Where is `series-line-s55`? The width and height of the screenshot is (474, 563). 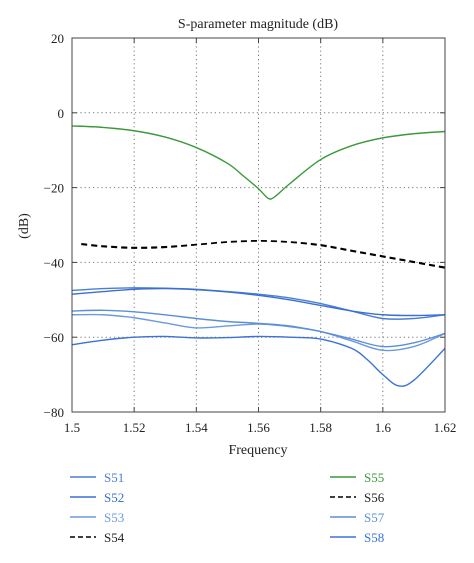 series-line-s55 is located at coordinates (258, 162).